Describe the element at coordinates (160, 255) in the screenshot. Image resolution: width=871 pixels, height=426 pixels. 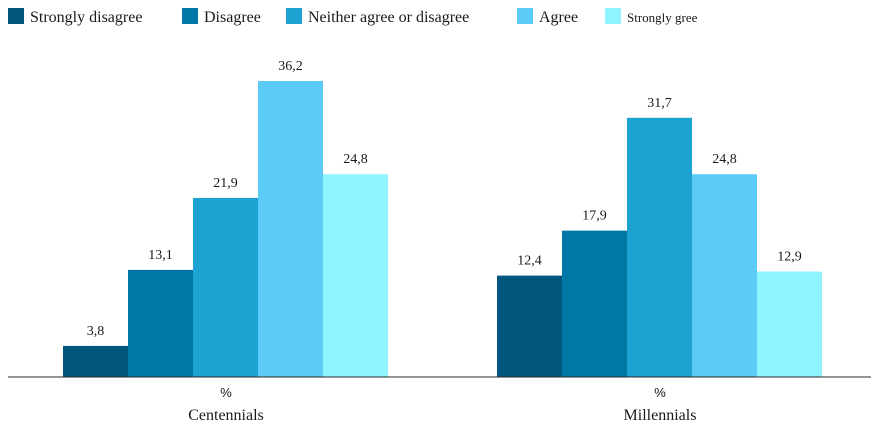
I see `data-label-centennials-series-2: 13,1` at that location.